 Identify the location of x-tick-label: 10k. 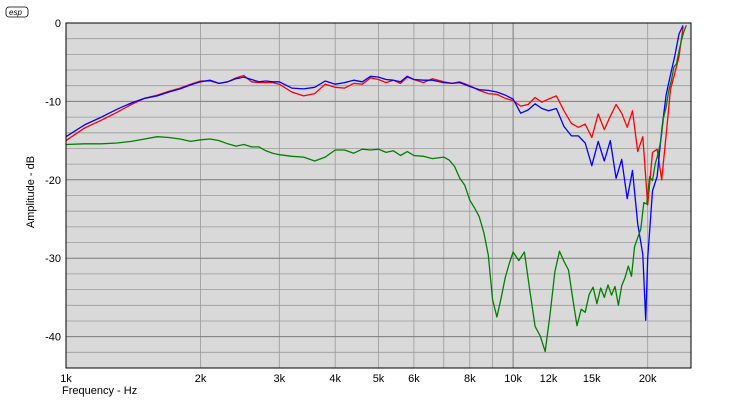
(513, 379).